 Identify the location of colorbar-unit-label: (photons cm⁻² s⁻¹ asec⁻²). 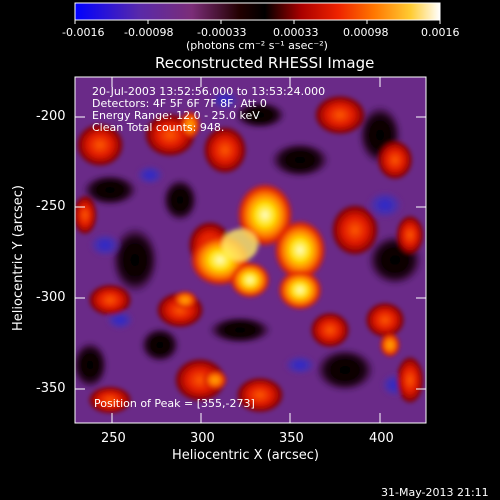
(257, 45).